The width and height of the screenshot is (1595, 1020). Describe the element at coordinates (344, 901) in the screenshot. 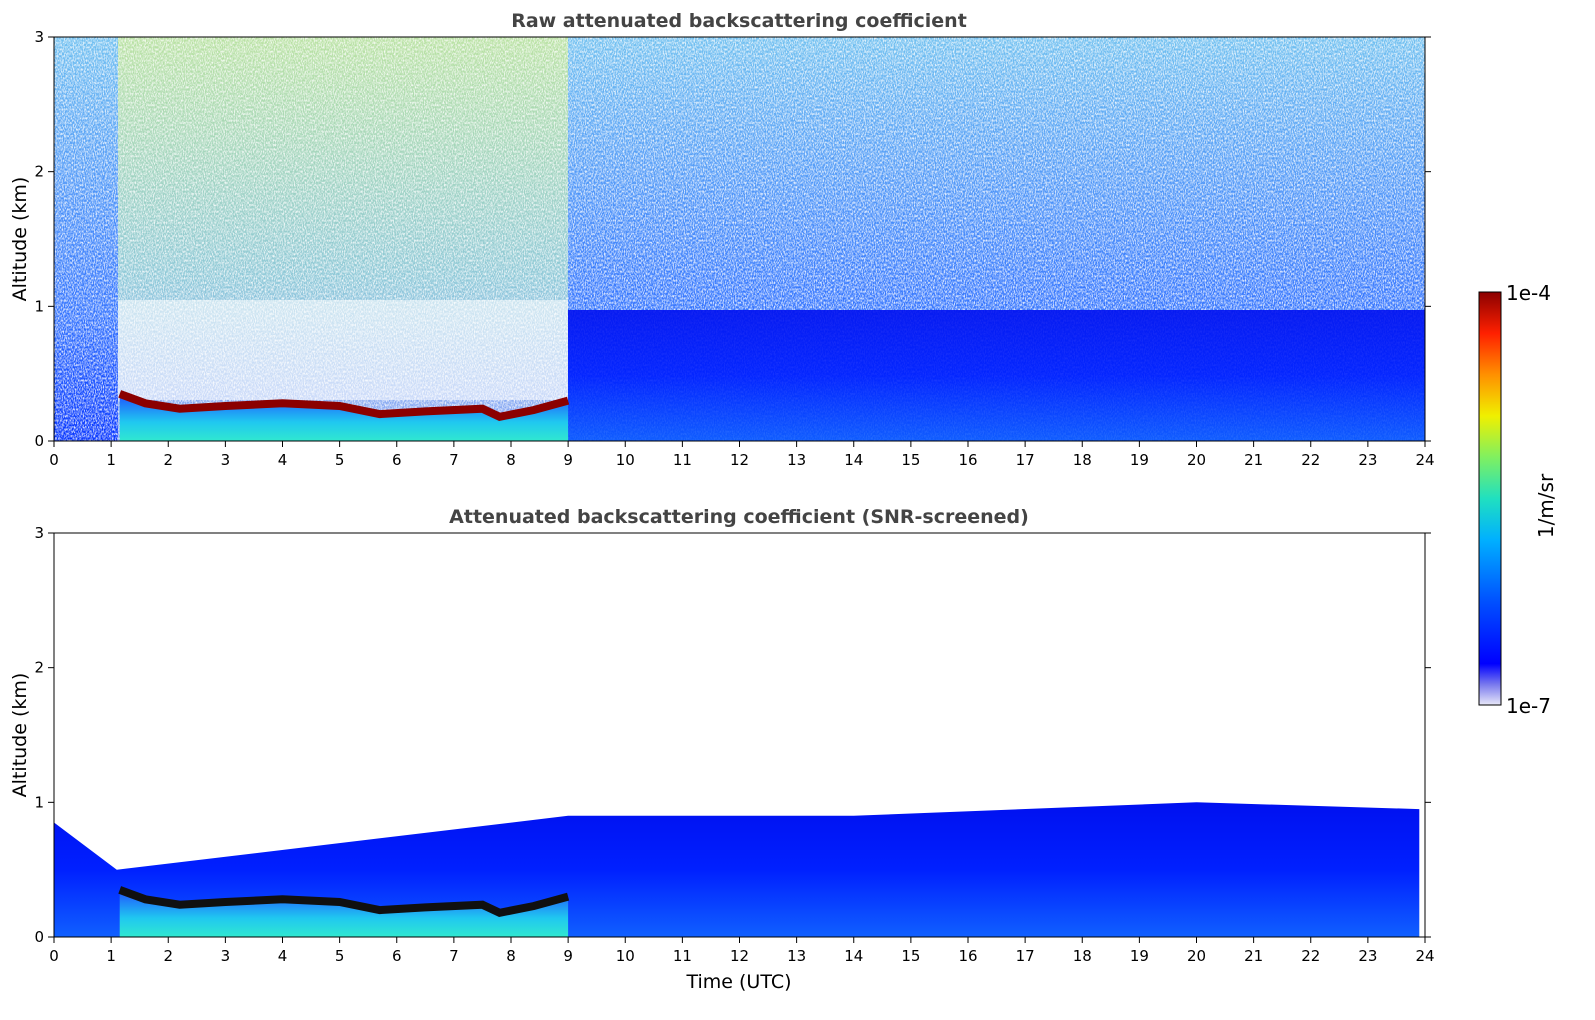

I see `screened-cloud-layer` at that location.